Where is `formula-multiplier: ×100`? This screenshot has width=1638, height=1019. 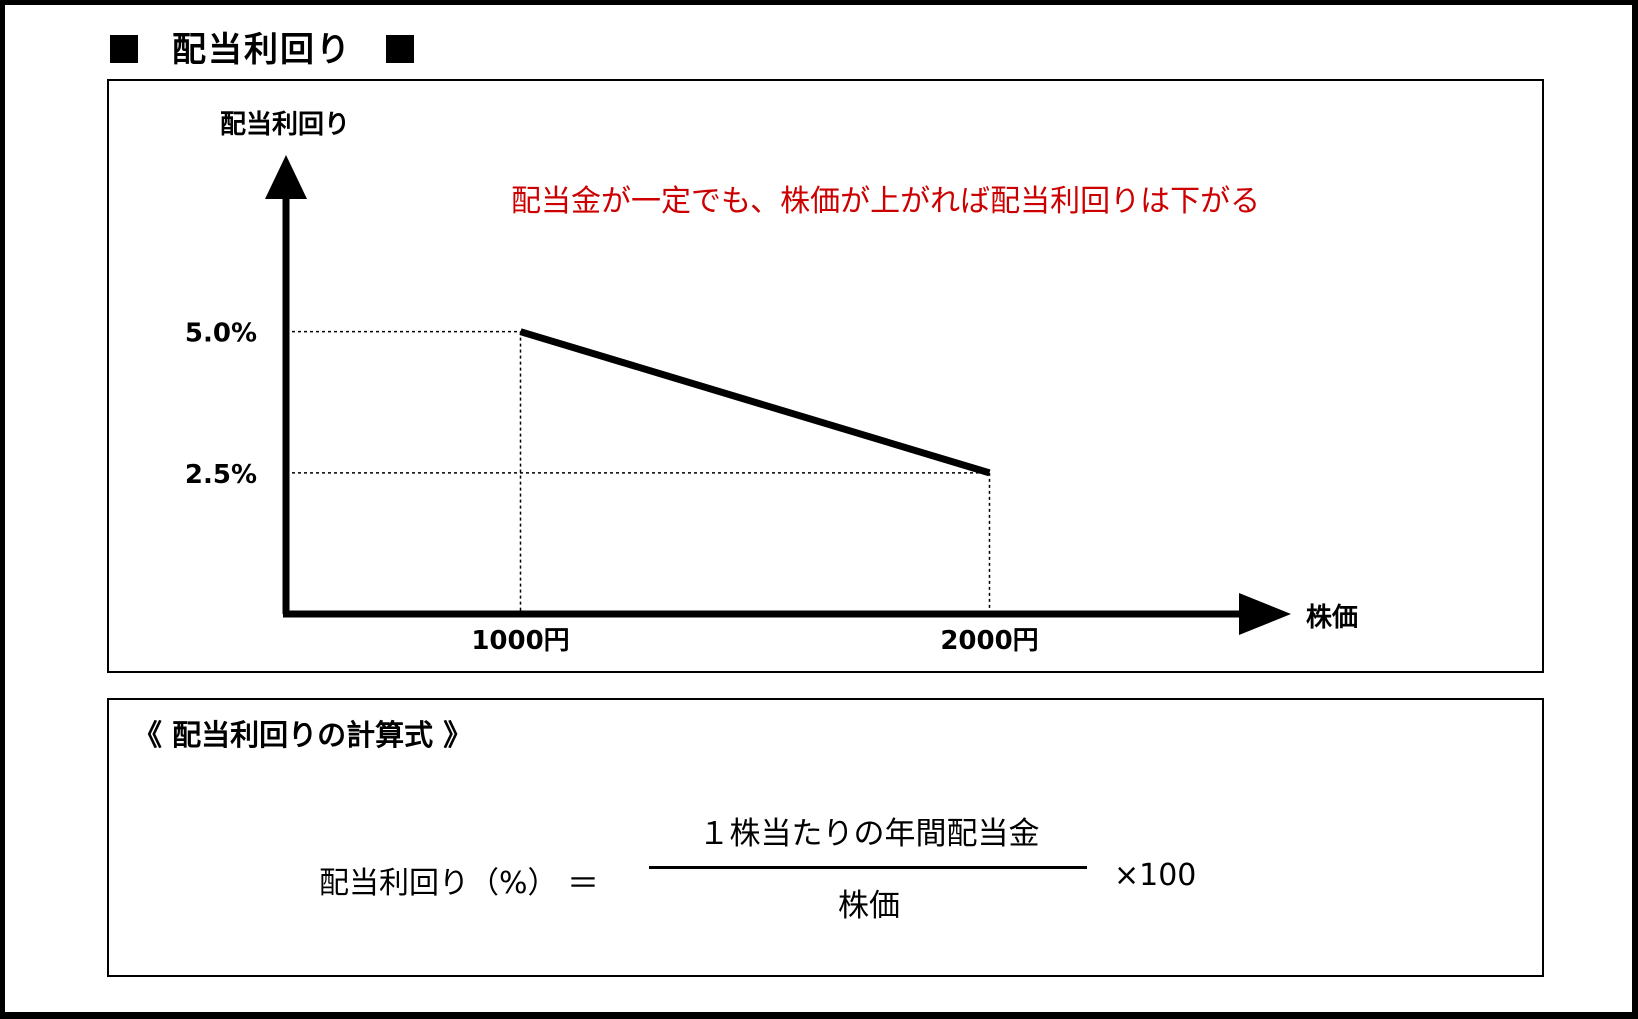 formula-multiplier: ×100 is located at coordinates (1155, 875).